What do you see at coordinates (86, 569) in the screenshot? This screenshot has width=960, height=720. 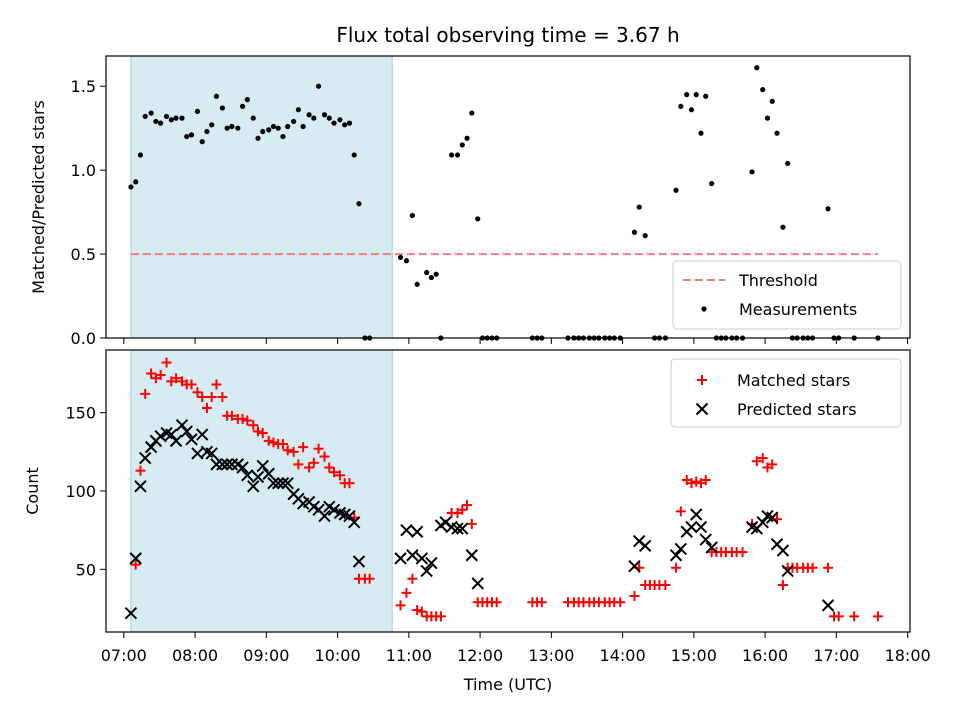 I see `y-tick-label: 50` at bounding box center [86, 569].